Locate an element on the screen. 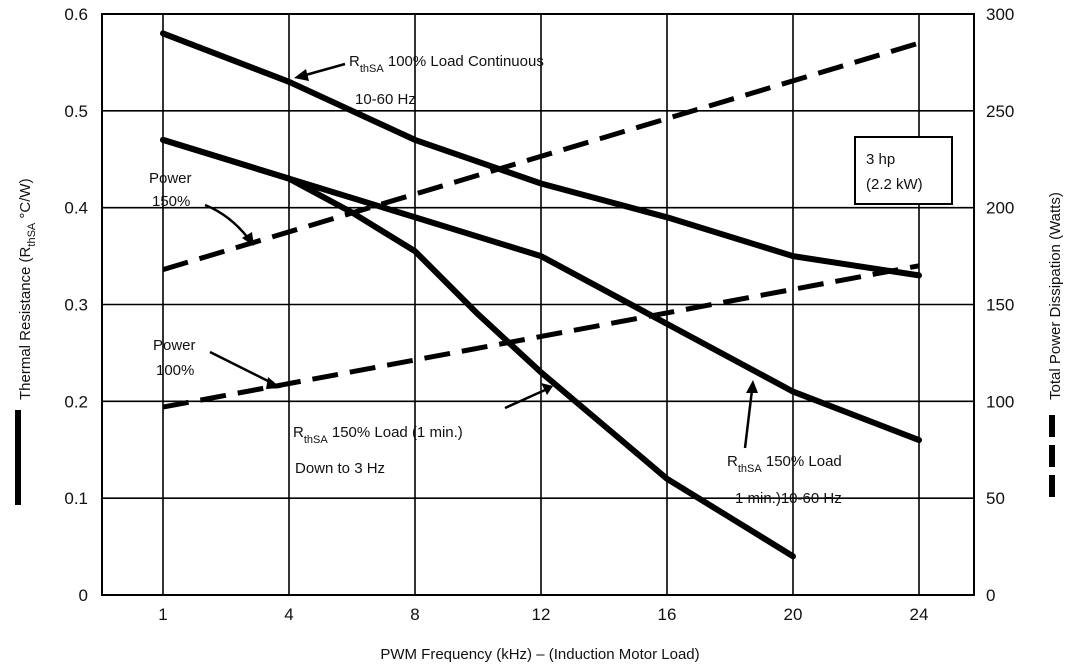  annotation-rthsa-100-load: RthSA 100% Load Continuous is located at coordinates (446, 64).